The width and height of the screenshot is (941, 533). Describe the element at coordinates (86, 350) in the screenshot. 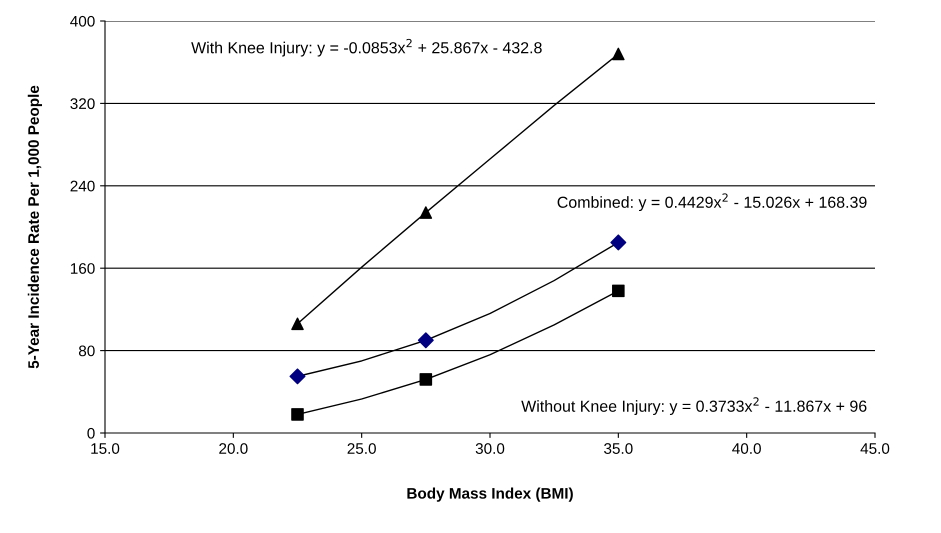

I see `y-tick-label: 80` at that location.